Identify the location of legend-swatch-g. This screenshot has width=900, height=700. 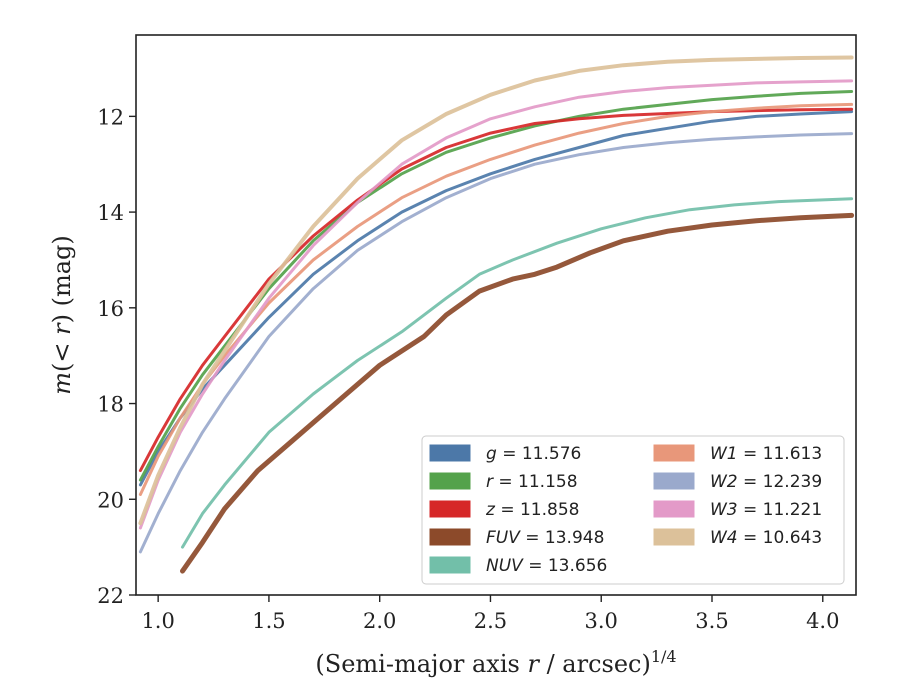
(450, 453).